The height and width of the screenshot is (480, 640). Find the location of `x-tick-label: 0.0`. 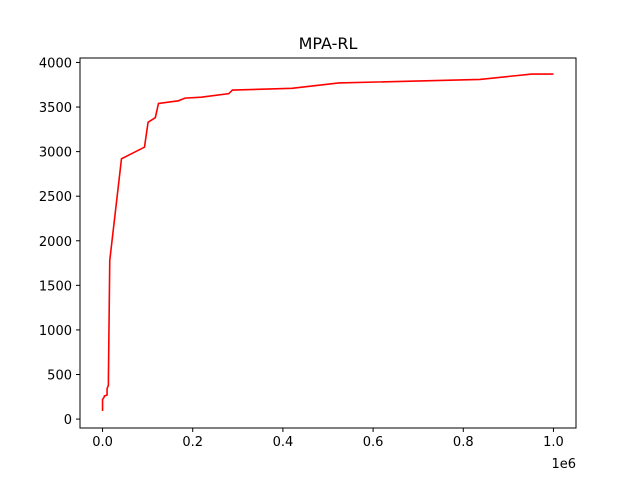

x-tick-label: 0.0 is located at coordinates (102, 442).